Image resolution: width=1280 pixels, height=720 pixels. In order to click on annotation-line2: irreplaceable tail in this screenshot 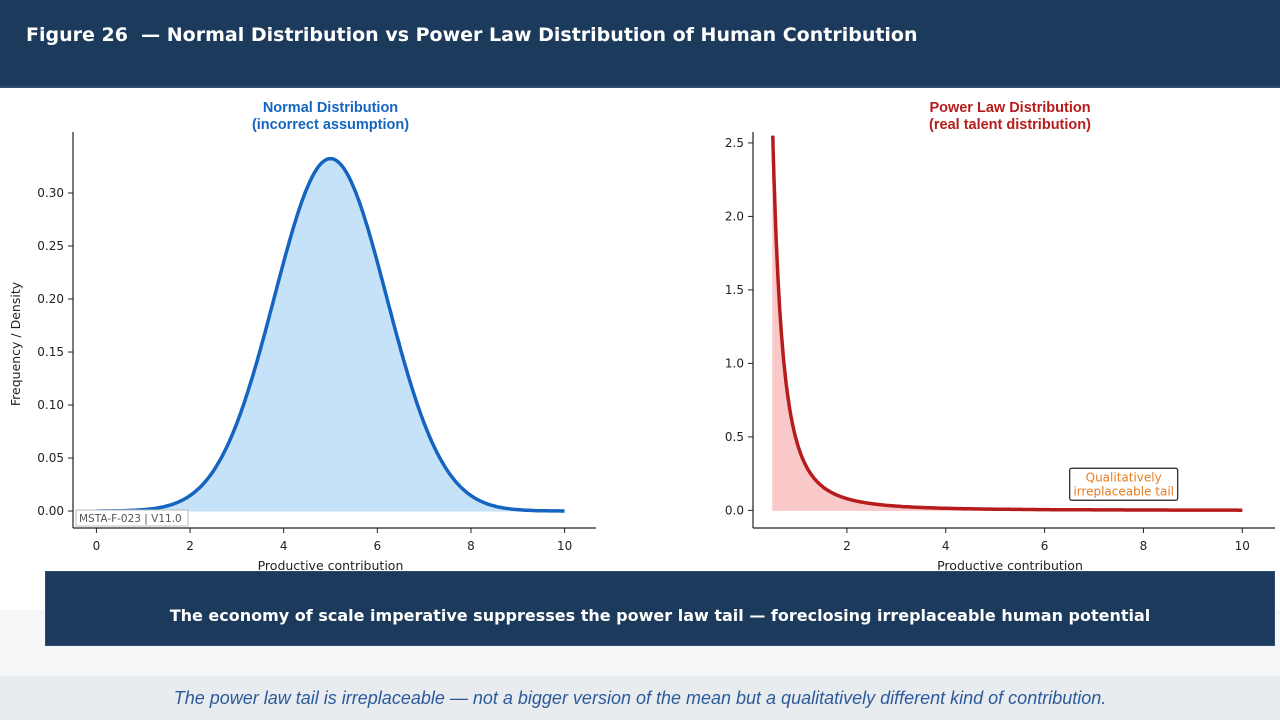, I will do `click(1123, 491)`.